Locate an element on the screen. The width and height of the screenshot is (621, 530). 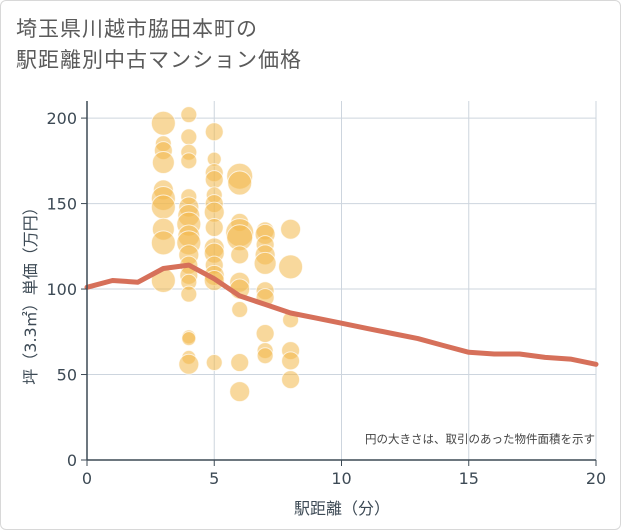
y-axis-title: 坪（3.3㎡）単価（万円） is located at coordinates (30, 291).